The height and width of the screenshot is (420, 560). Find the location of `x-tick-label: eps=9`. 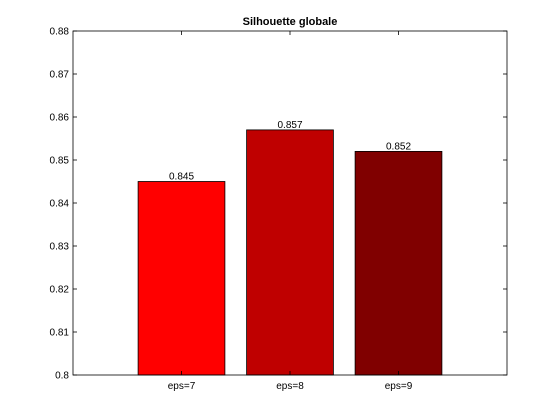

x-tick-label: eps=9 is located at coordinates (399, 386).